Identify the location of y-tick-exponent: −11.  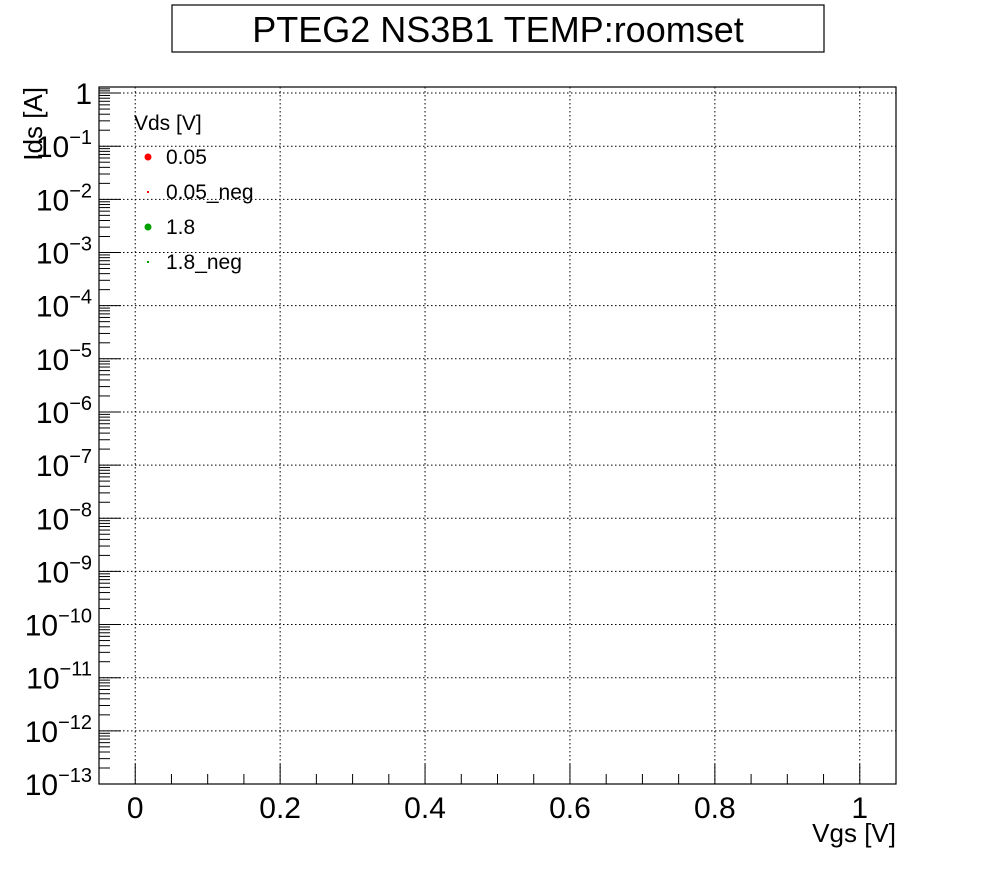
(76, 670).